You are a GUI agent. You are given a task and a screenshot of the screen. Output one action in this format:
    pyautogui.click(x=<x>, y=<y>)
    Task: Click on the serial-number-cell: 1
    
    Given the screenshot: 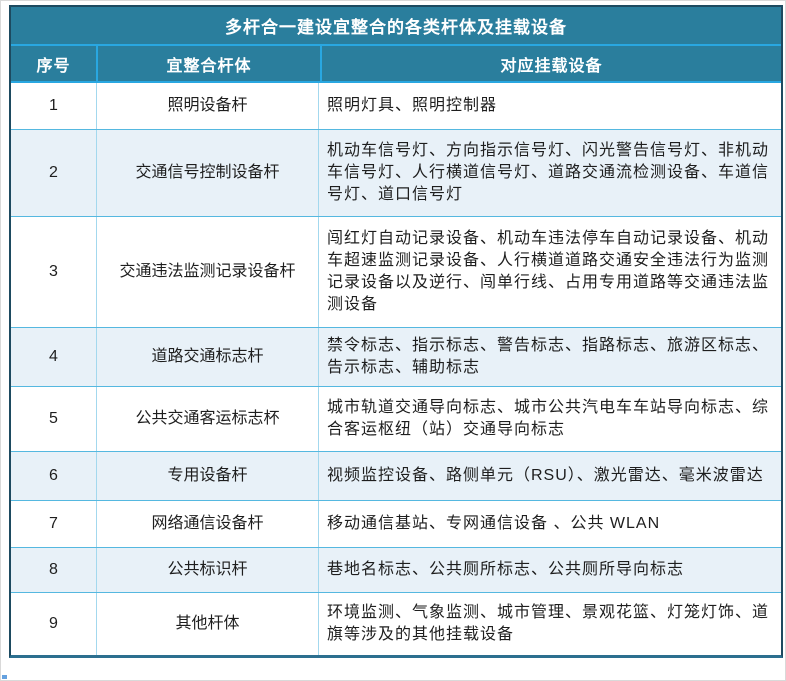 What is the action you would take?
    pyautogui.click(x=53, y=105)
    